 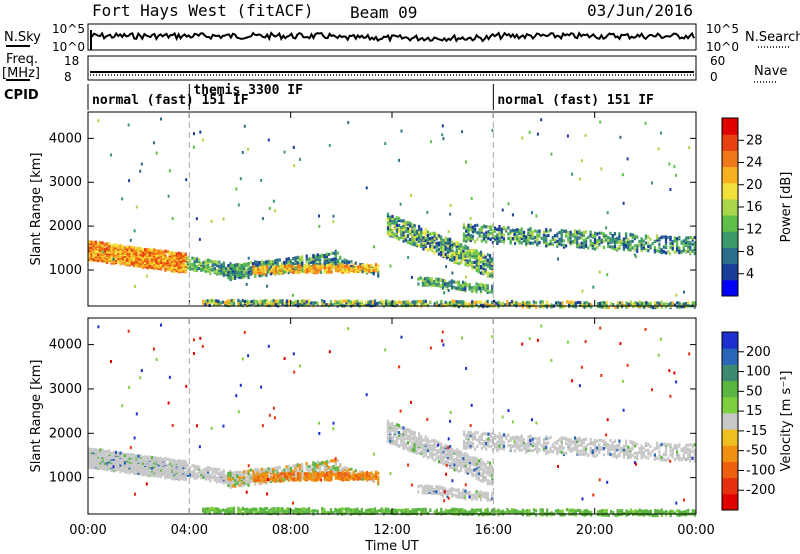 I want to click on freq-tick-high: 18, so click(x=71, y=61).